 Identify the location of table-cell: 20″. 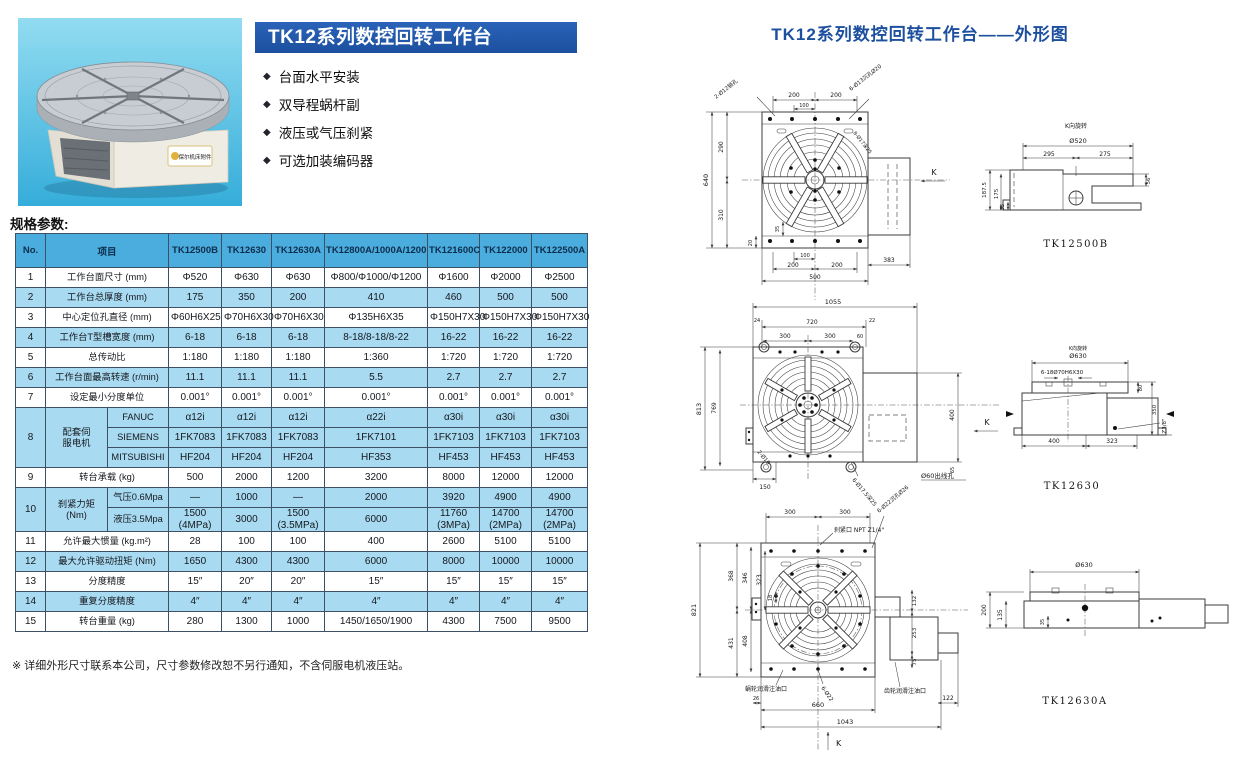
(298, 581).